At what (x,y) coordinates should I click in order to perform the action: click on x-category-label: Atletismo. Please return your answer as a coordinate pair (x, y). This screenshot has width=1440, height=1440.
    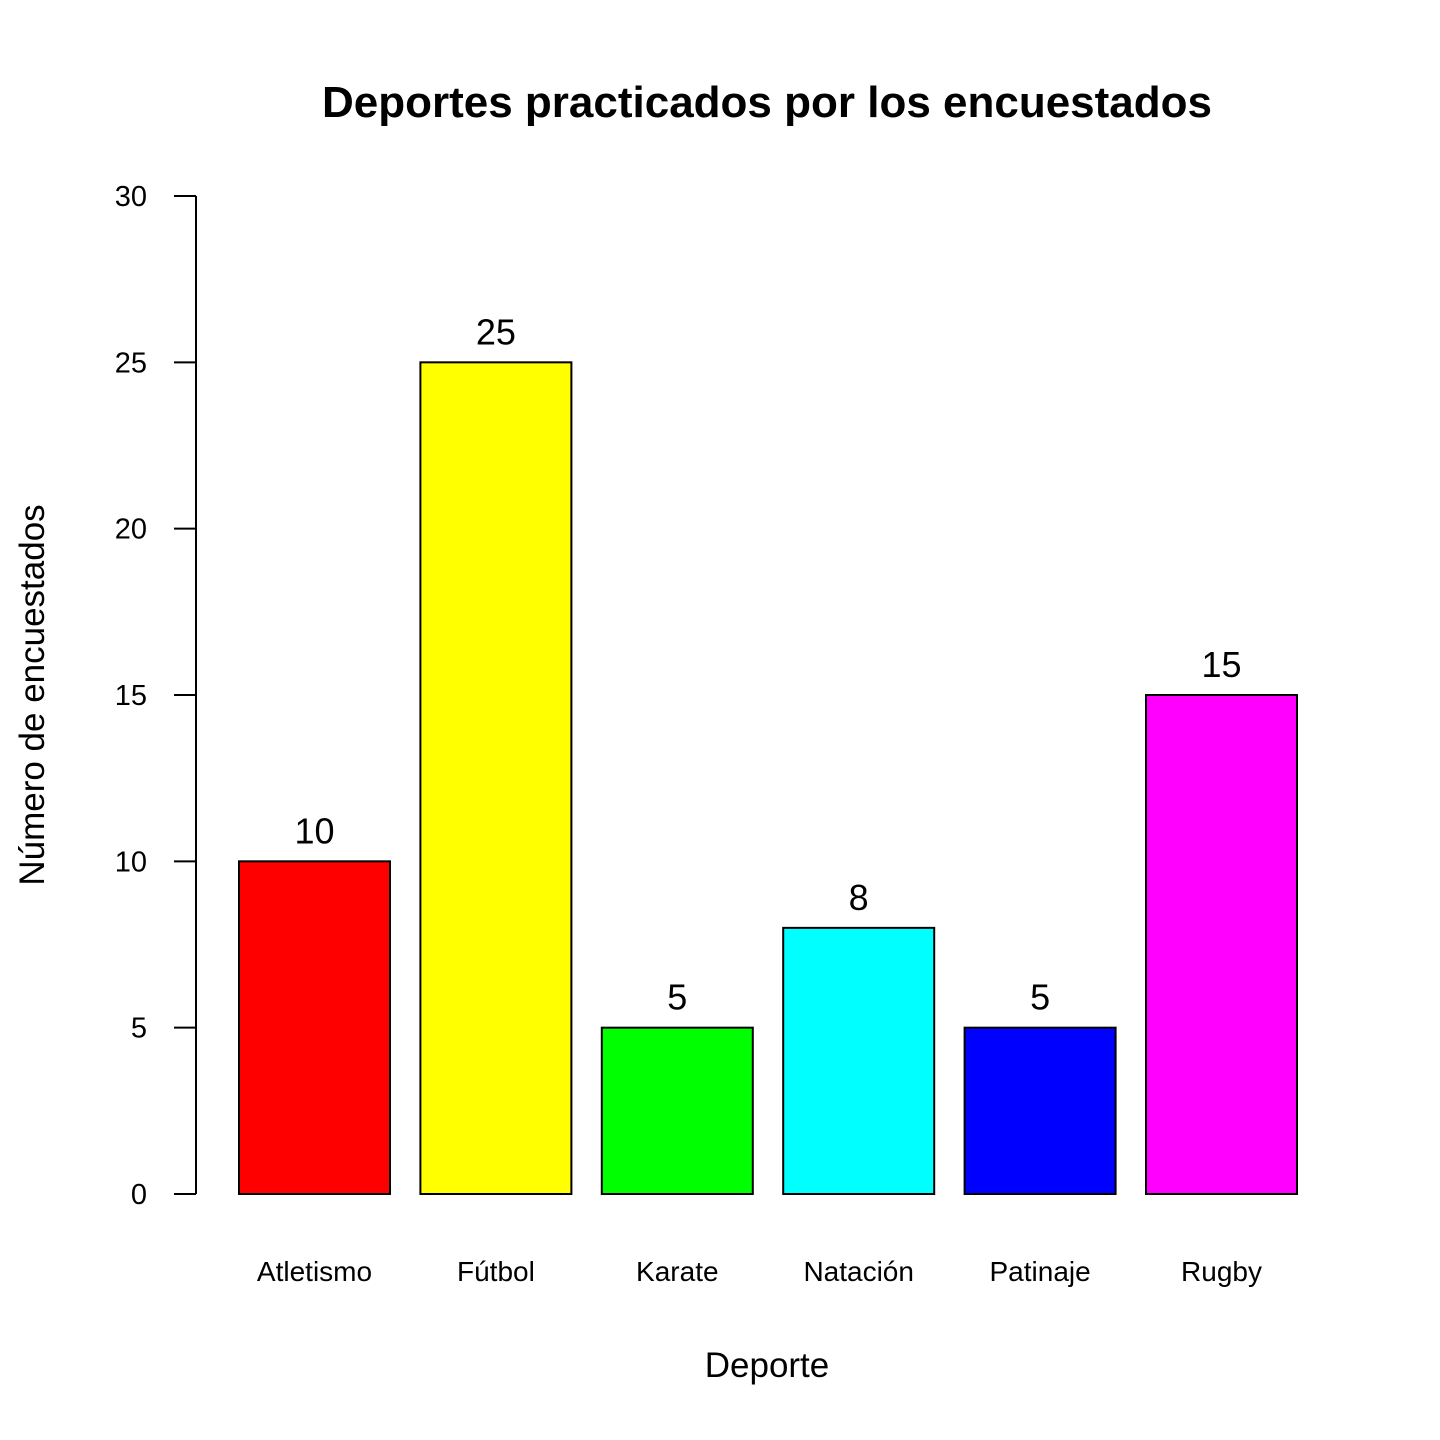
    Looking at the image, I should click on (314, 1271).